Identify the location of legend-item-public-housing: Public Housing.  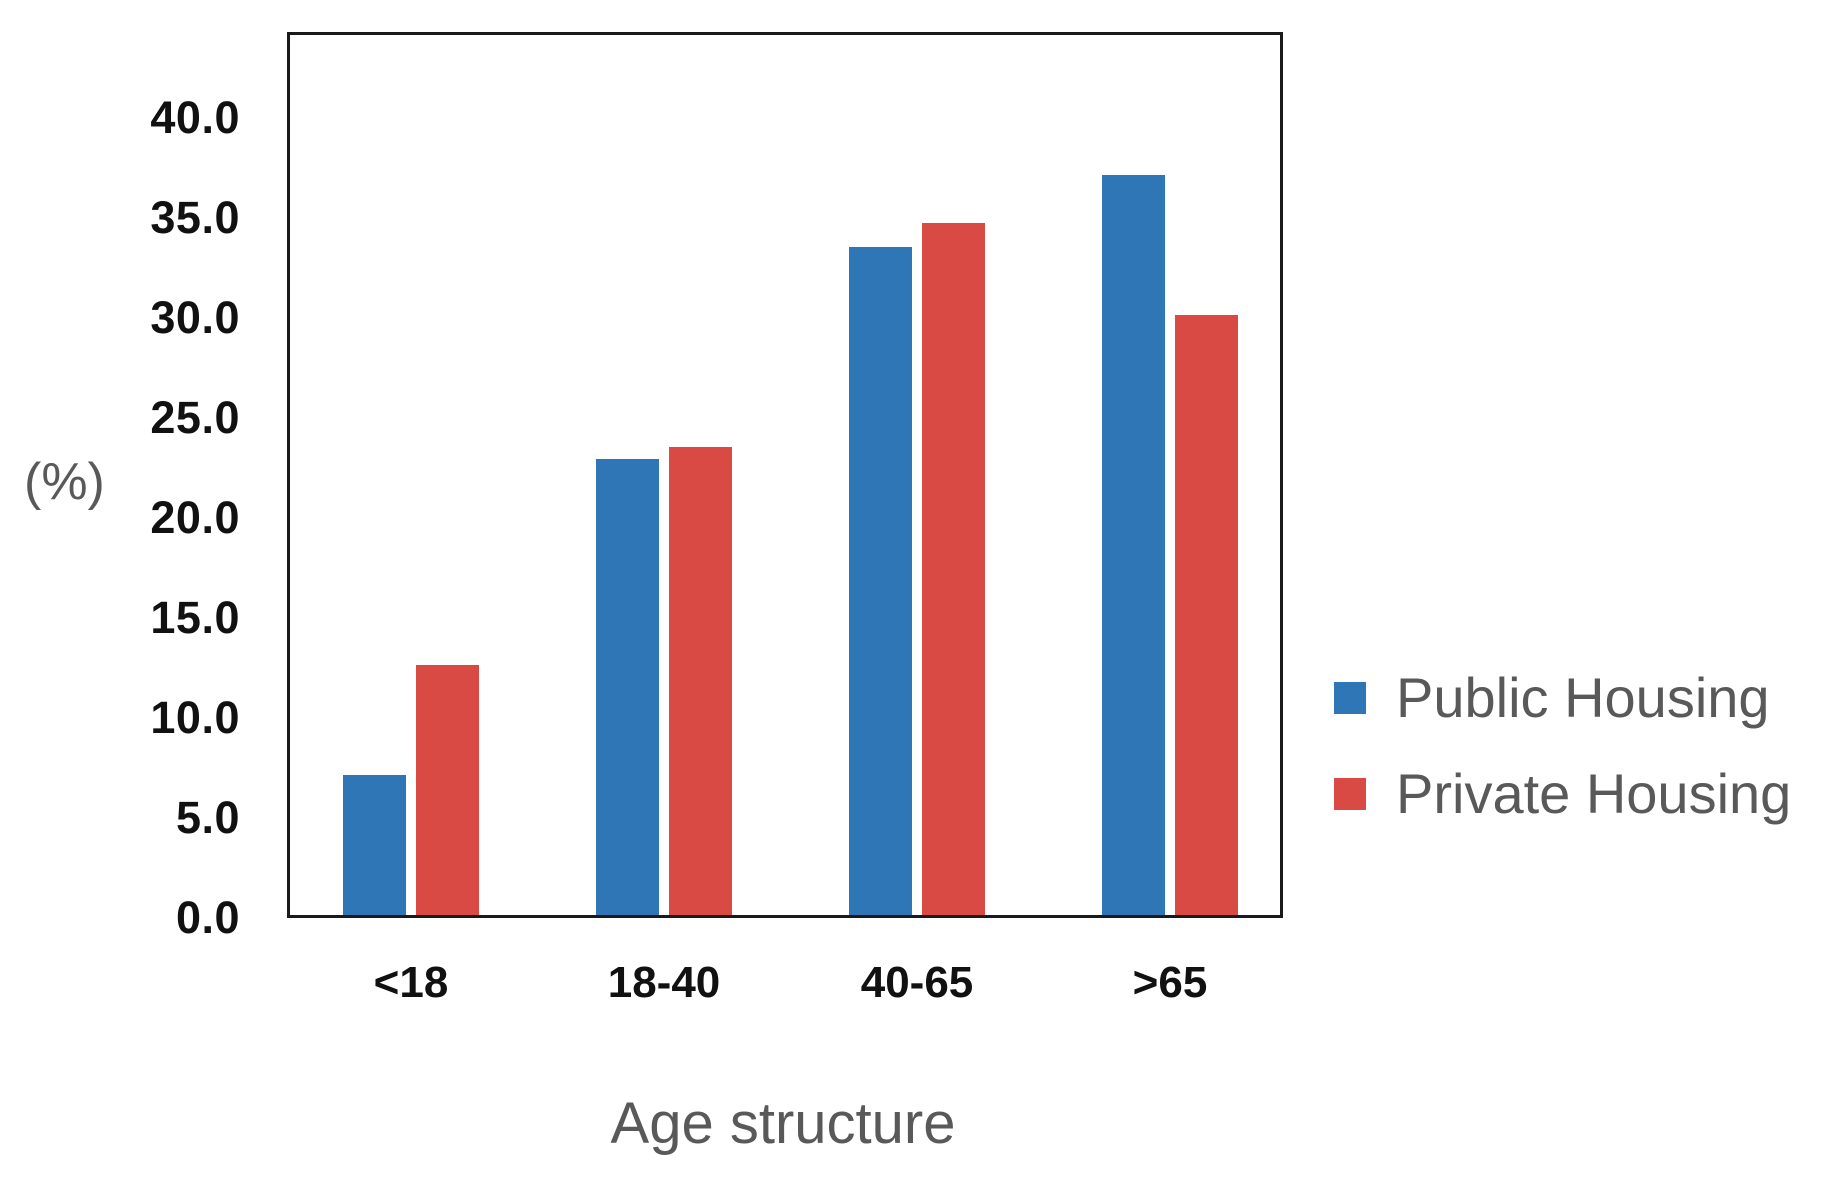
(1552, 697).